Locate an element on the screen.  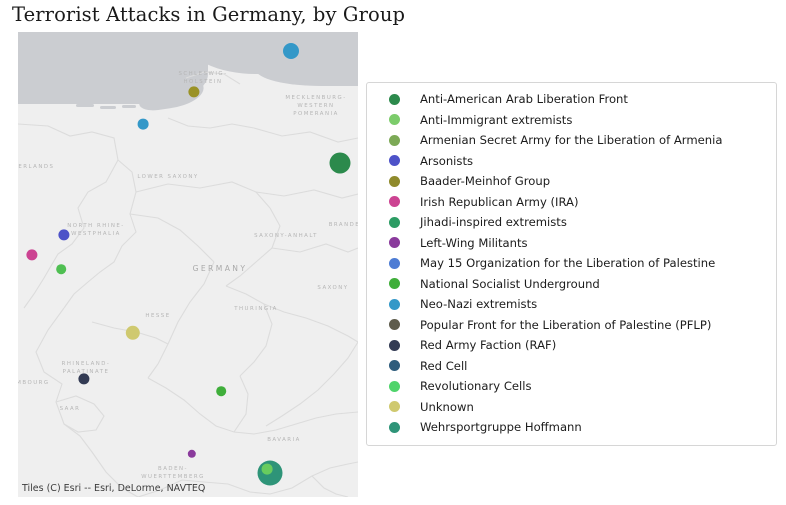
map-marker-arsonists is located at coordinates (64, 235).